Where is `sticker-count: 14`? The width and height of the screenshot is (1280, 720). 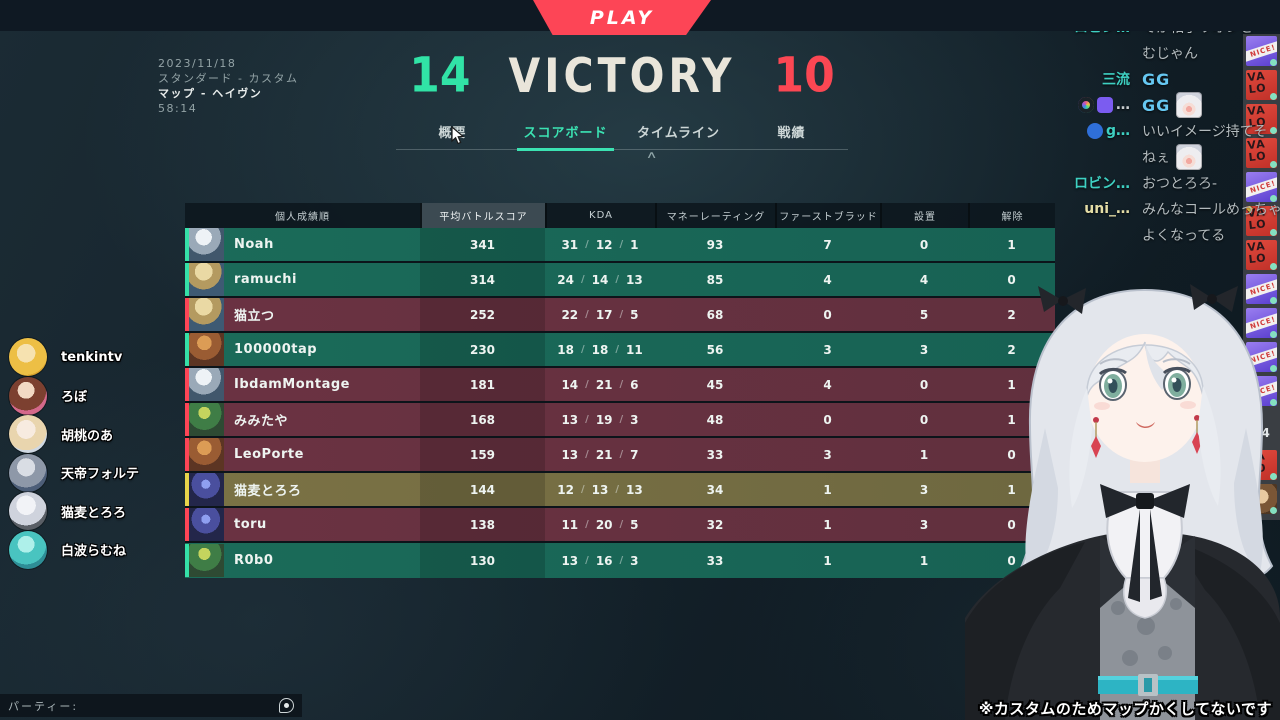 sticker-count: 14 is located at coordinates (1261, 433).